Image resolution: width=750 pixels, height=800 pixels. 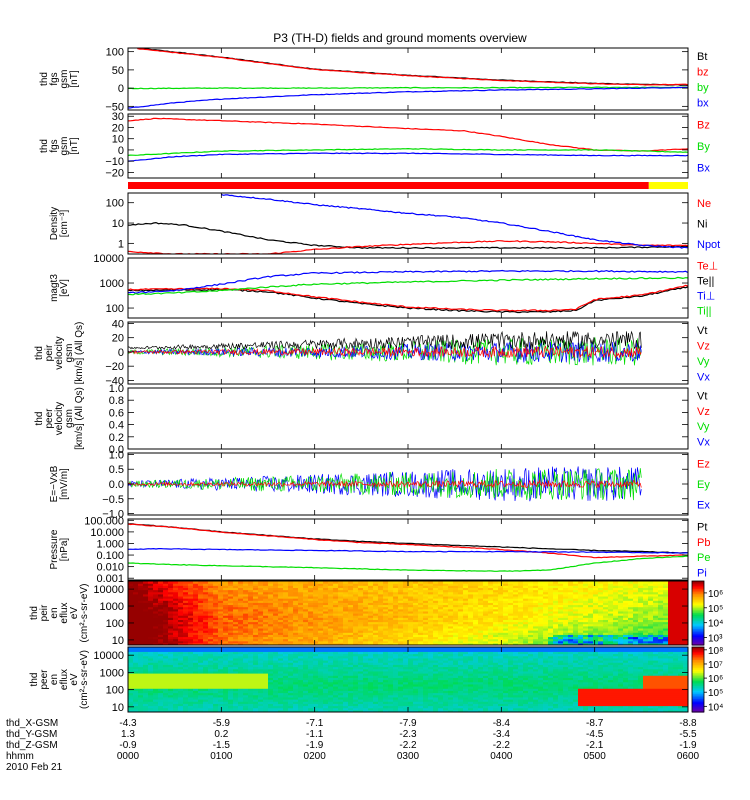 I want to click on ylabel-line: (cm²-s-sr-eV), so click(x=84, y=613).